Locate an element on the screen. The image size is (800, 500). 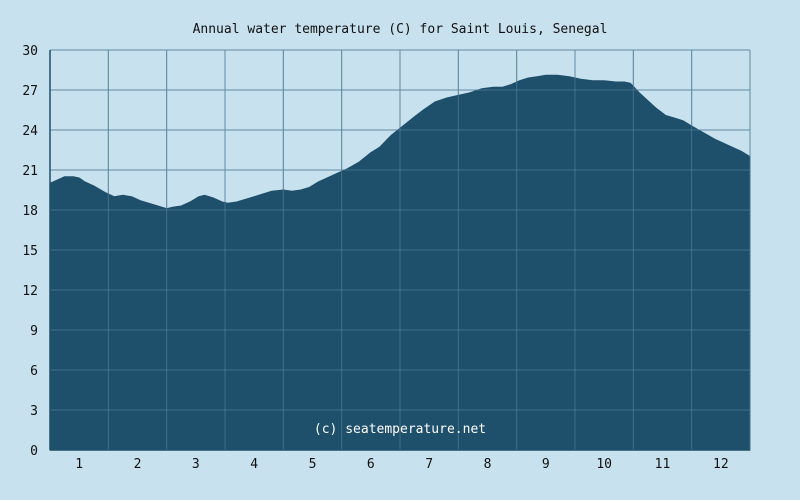
x-tick-label: 2 is located at coordinates (138, 464).